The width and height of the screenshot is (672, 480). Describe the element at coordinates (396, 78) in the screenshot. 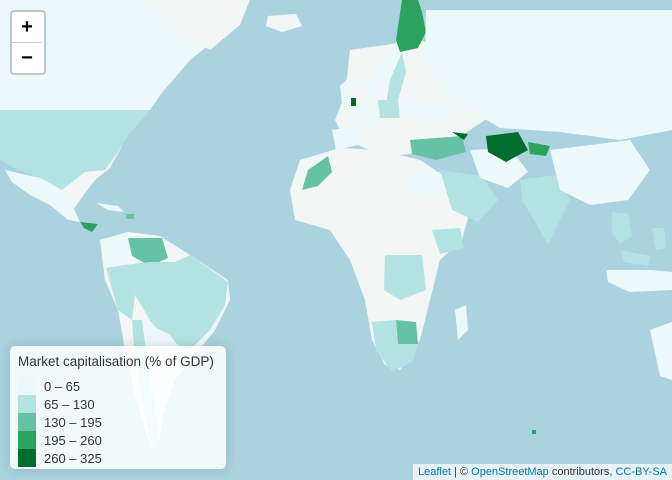

I see `country-sweden` at that location.